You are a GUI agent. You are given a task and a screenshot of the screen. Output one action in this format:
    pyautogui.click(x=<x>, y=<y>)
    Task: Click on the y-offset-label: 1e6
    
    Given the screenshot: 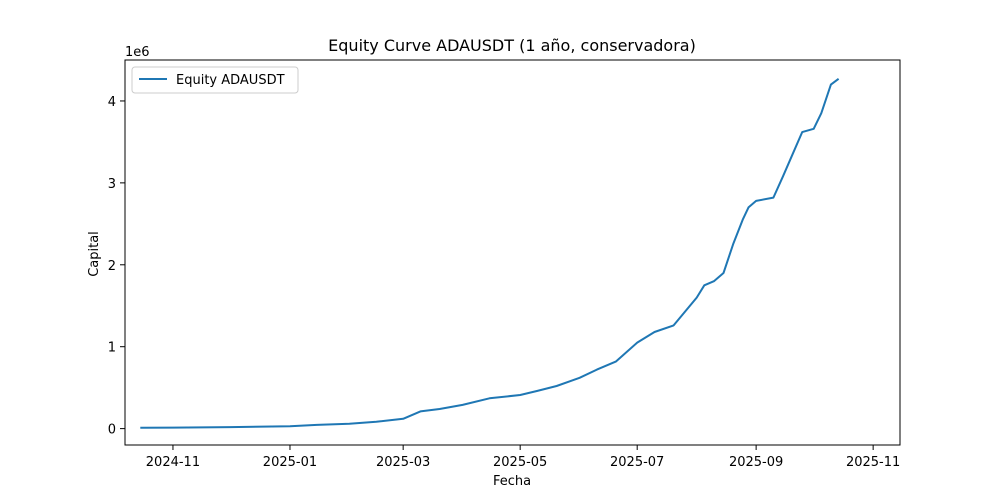 What is the action you would take?
    pyautogui.click(x=137, y=52)
    